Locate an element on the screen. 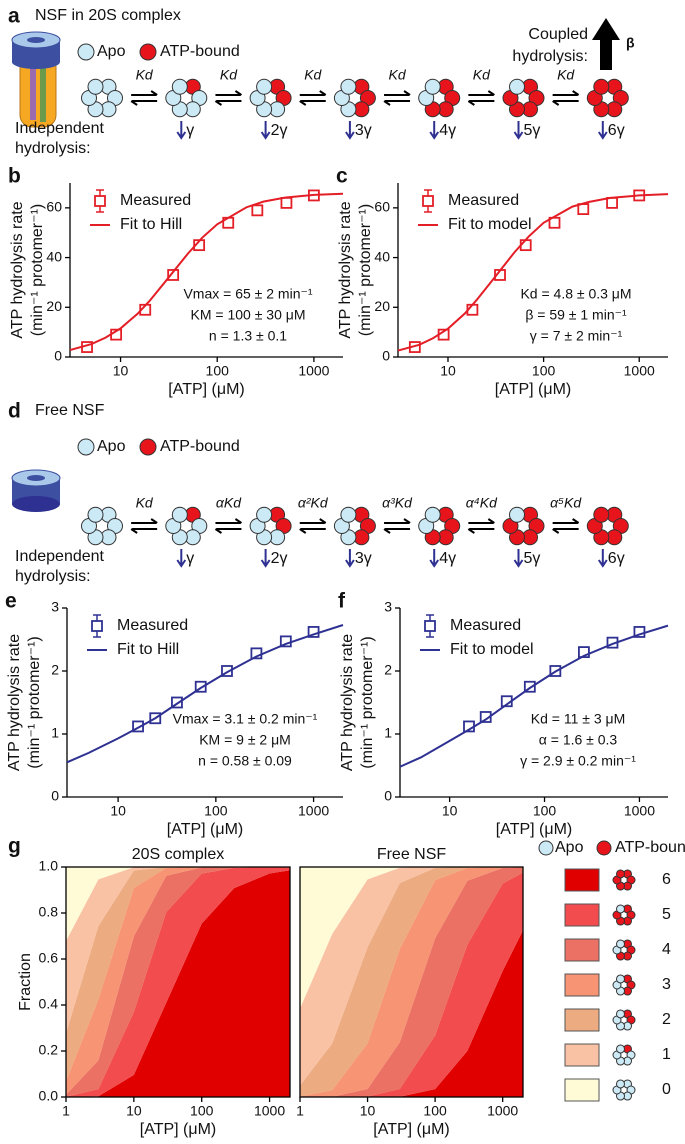 The height and width of the screenshot is (1144, 685). y-tick-label: 0.4 is located at coordinates (49, 1004).